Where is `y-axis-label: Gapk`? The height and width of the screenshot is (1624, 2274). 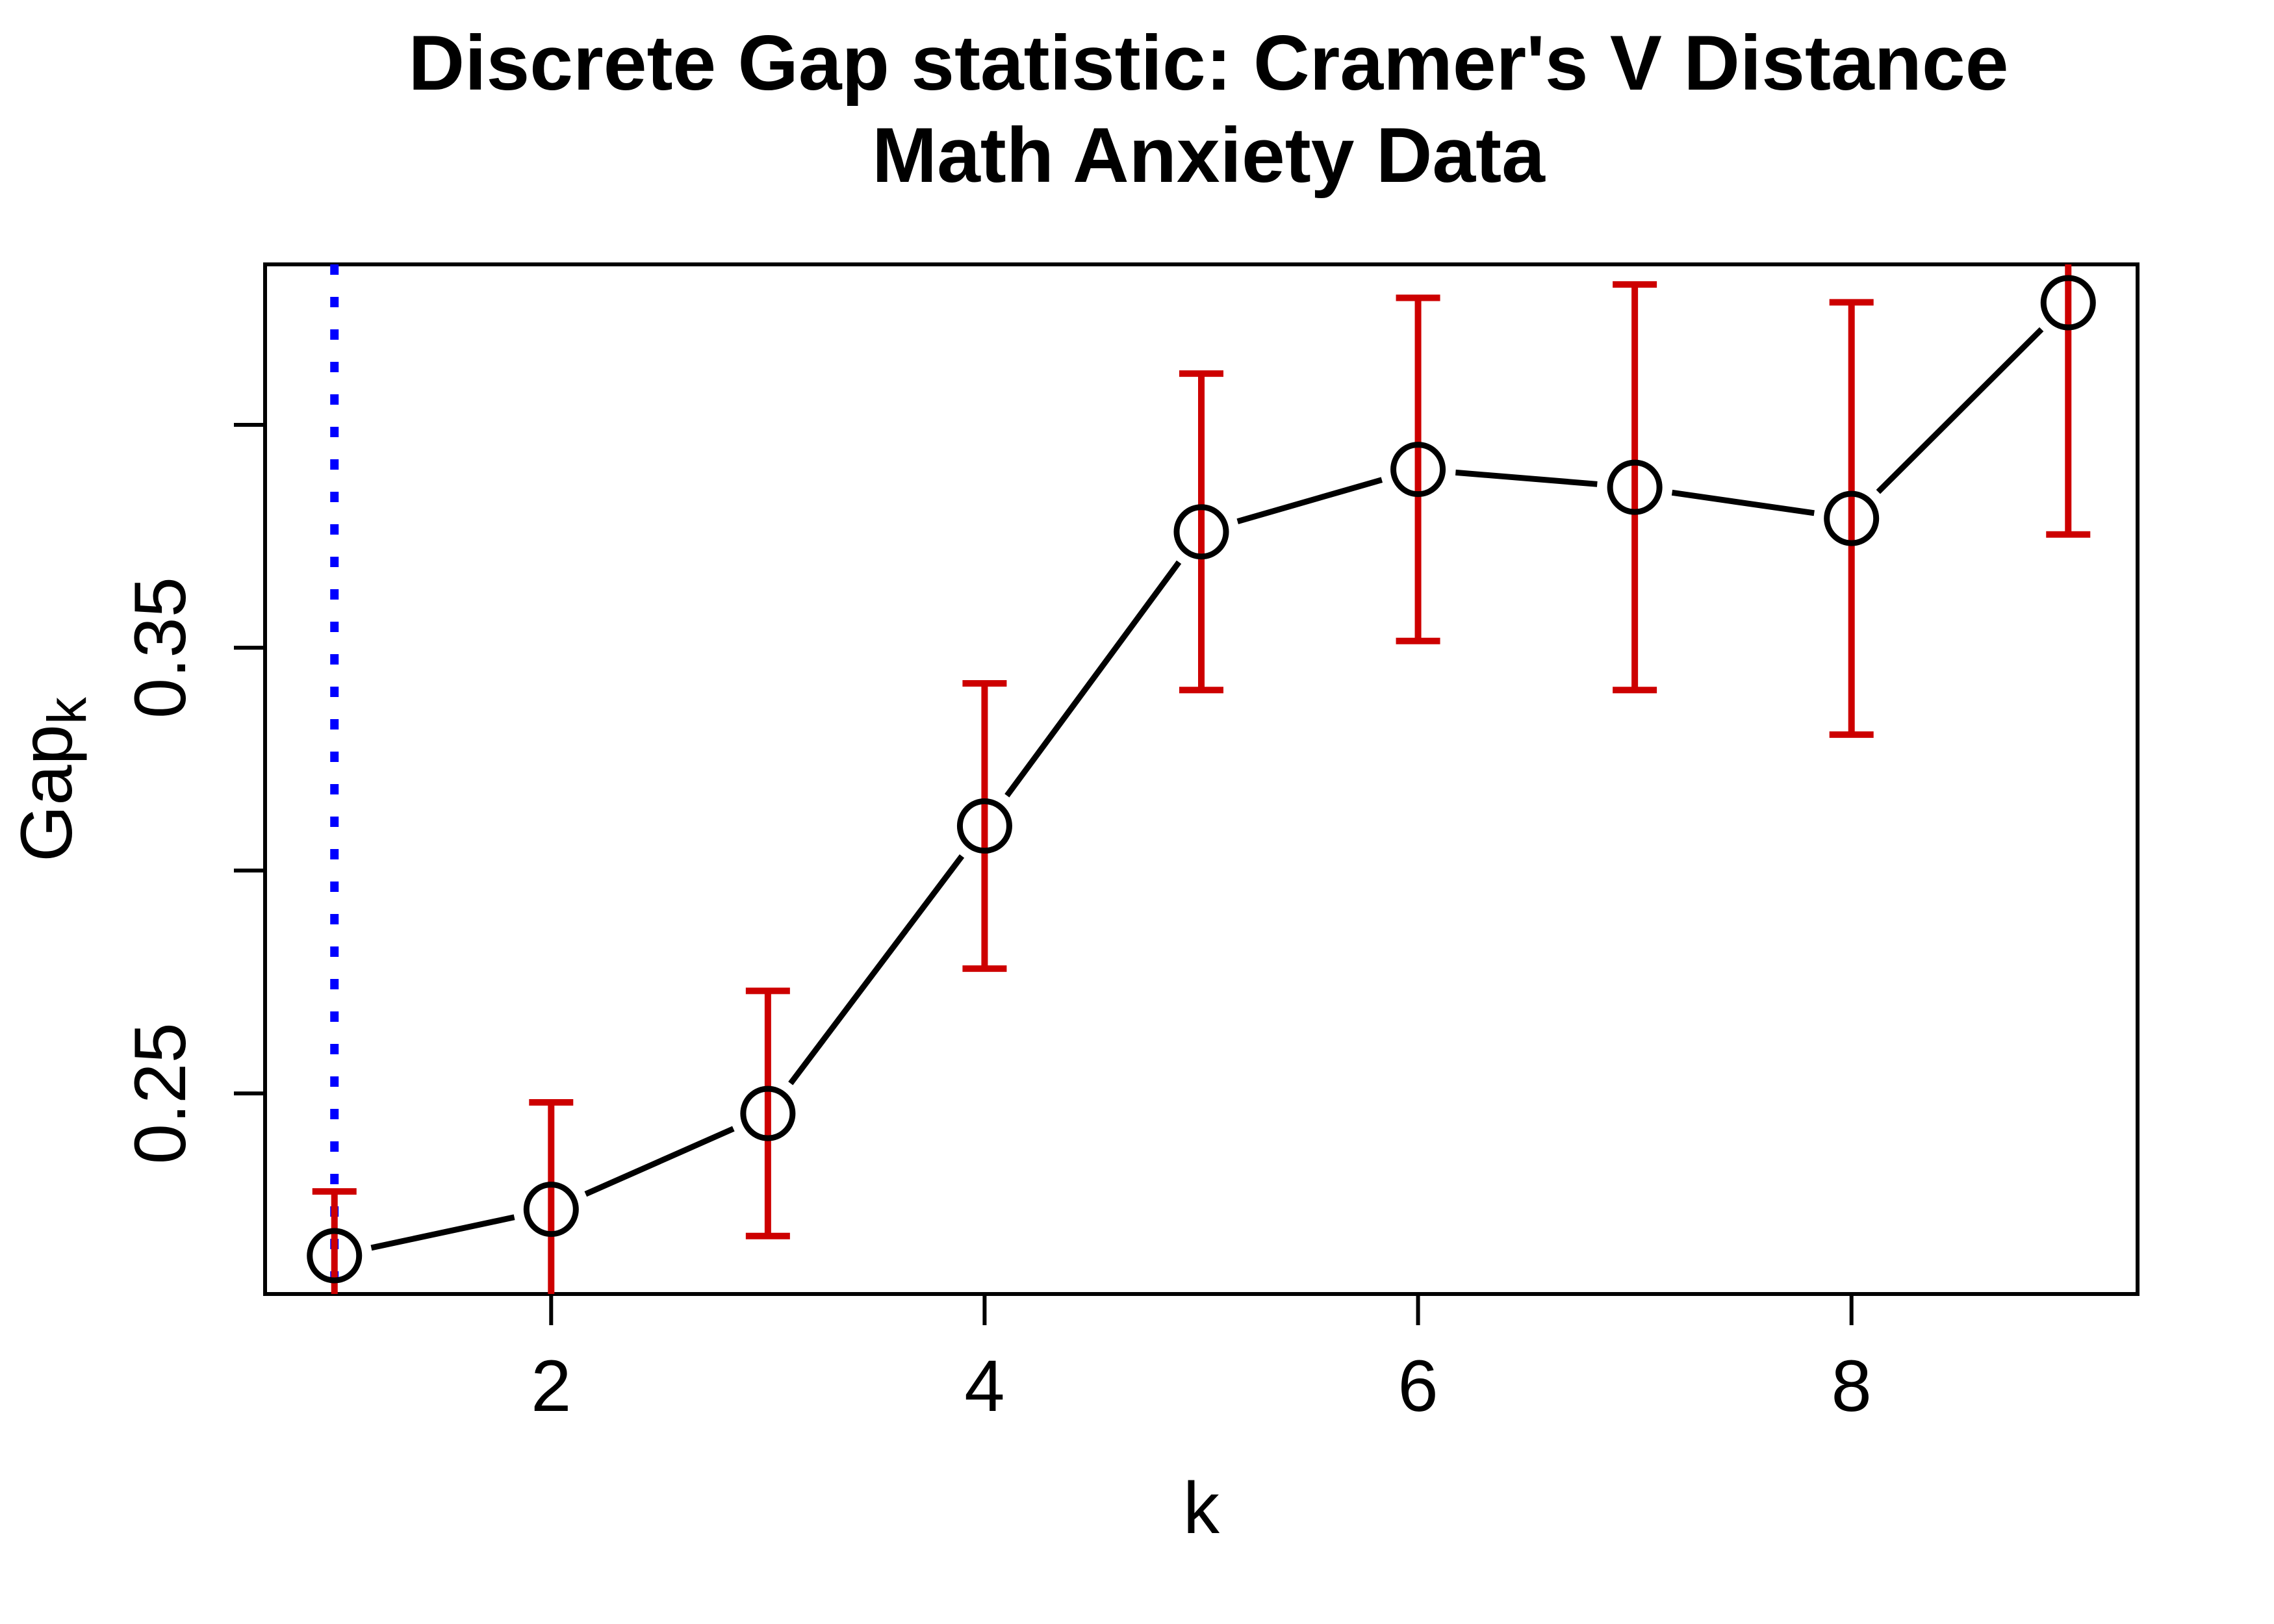 y-axis-label: Gapk is located at coordinates (51, 779).